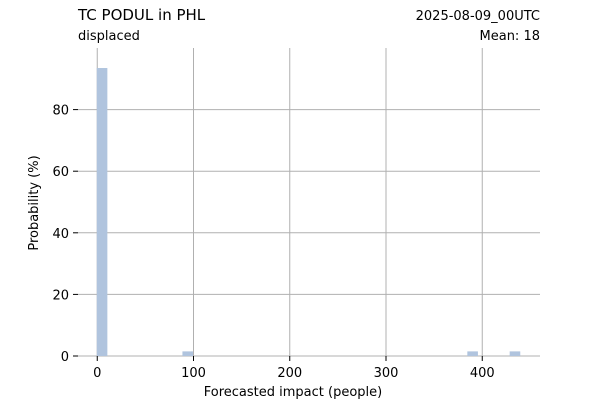 This screenshot has width=600, height=400. I want to click on x-tick-label: 100, so click(193, 373).